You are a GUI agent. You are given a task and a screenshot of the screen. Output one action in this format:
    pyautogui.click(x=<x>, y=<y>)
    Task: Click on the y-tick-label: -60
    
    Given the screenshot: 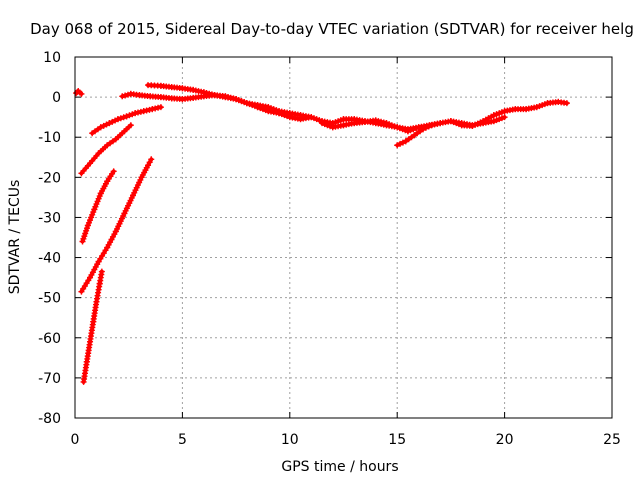 What is the action you would take?
    pyautogui.click(x=49, y=339)
    